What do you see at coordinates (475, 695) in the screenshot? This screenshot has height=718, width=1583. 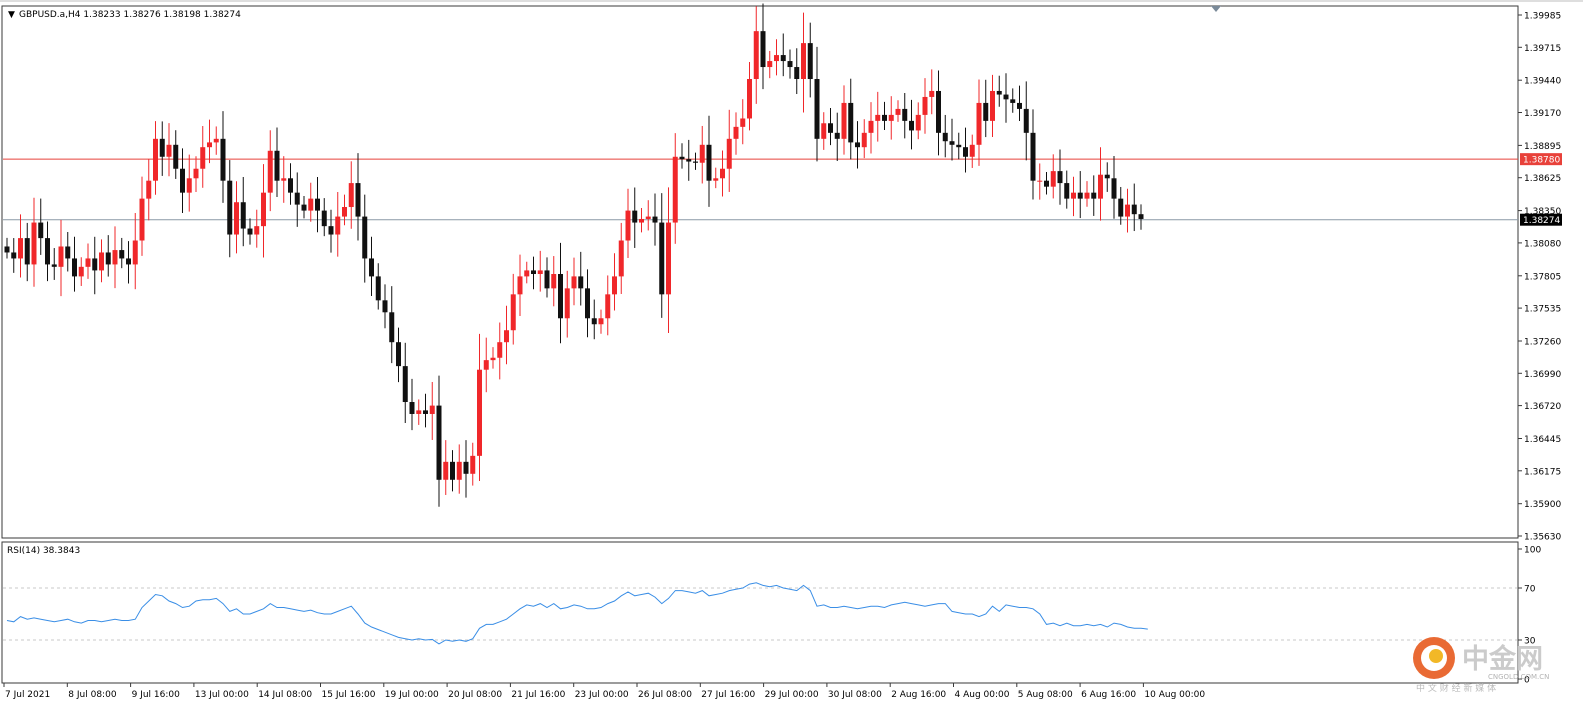 I see `time-tick-label: 20 Jul 08:00` at bounding box center [475, 695].